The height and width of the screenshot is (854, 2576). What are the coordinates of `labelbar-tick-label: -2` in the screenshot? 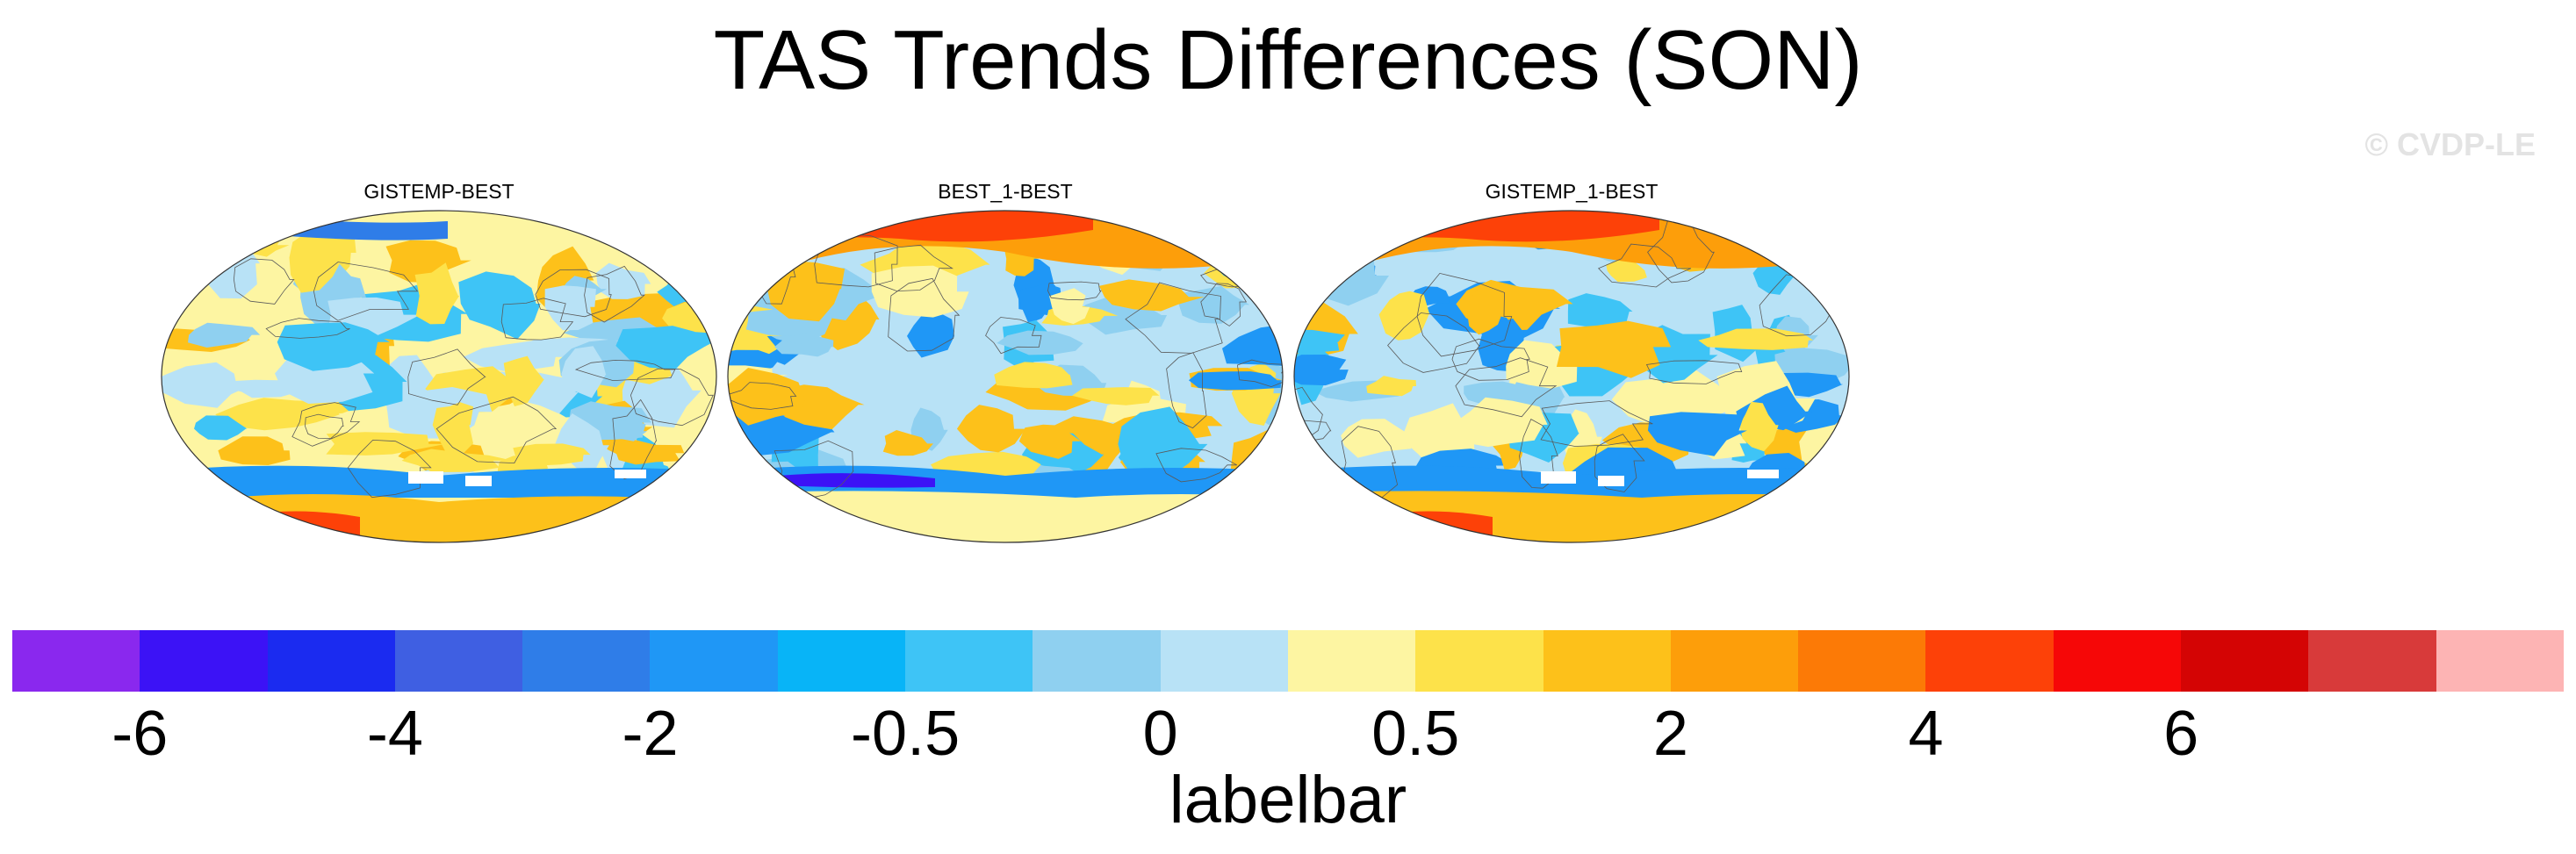 It's located at (650, 734).